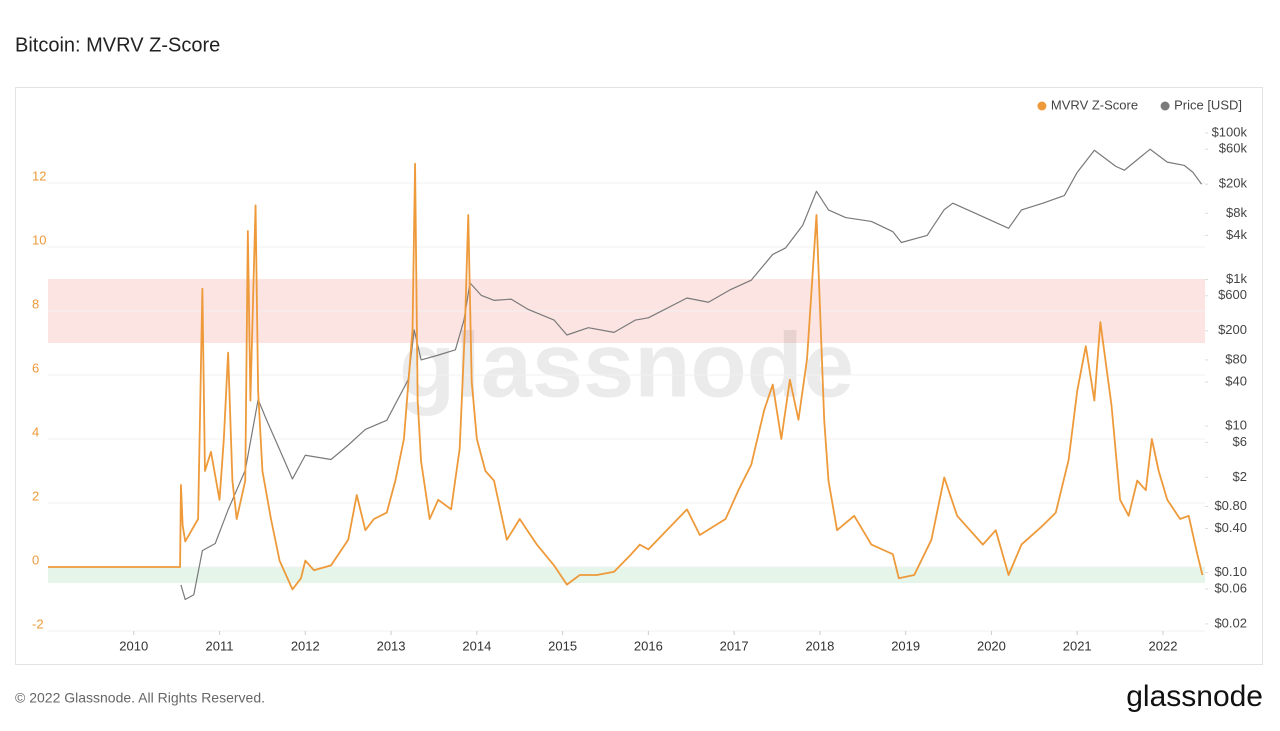 The image size is (1280, 731). What do you see at coordinates (1230, 622) in the screenshot?
I see `y2-tick-label: $0.02` at bounding box center [1230, 622].